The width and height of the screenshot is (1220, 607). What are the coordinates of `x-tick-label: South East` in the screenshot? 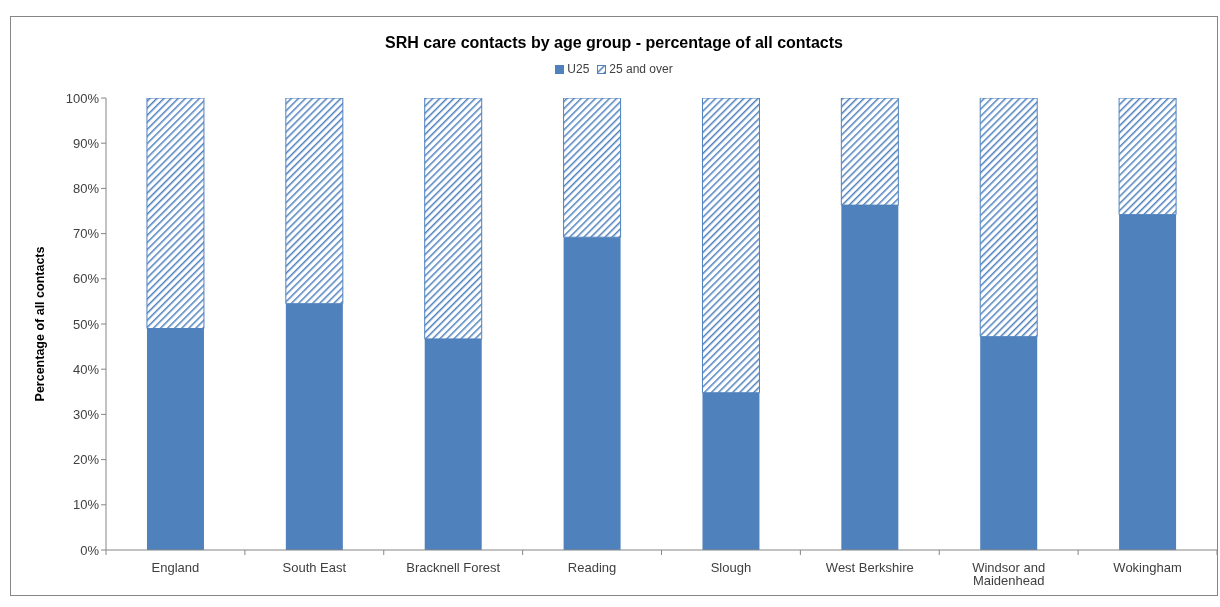 It's located at (314, 568).